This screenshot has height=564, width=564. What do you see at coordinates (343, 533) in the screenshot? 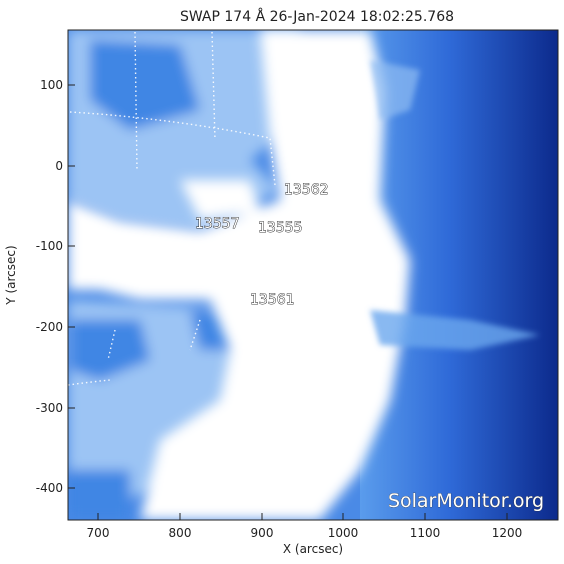
I see `x-tick-label: 1000` at bounding box center [343, 533].